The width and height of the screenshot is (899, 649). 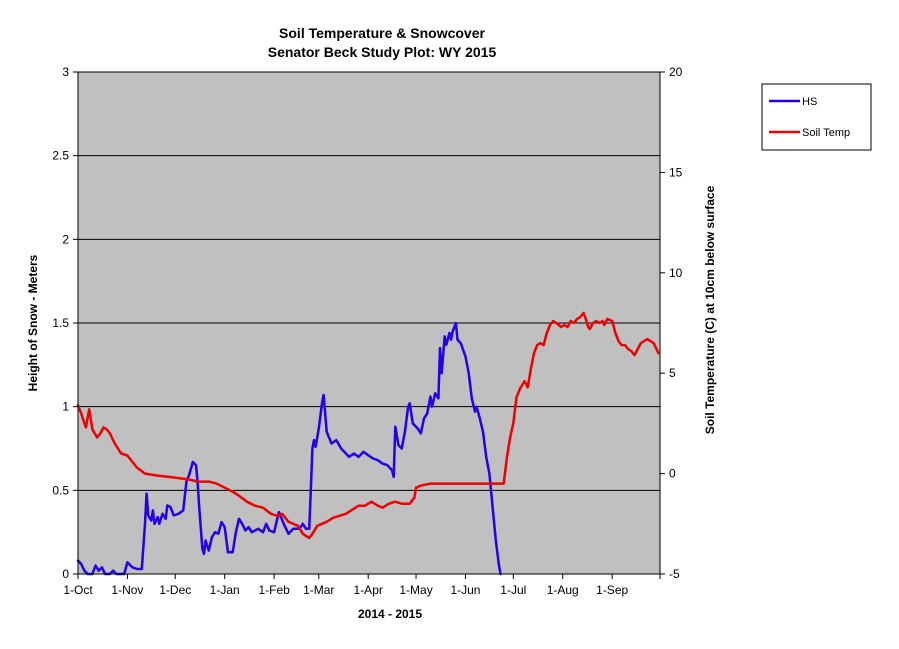 What do you see at coordinates (612, 590) in the screenshot?
I see `x-tick-label: 1-Sep` at bounding box center [612, 590].